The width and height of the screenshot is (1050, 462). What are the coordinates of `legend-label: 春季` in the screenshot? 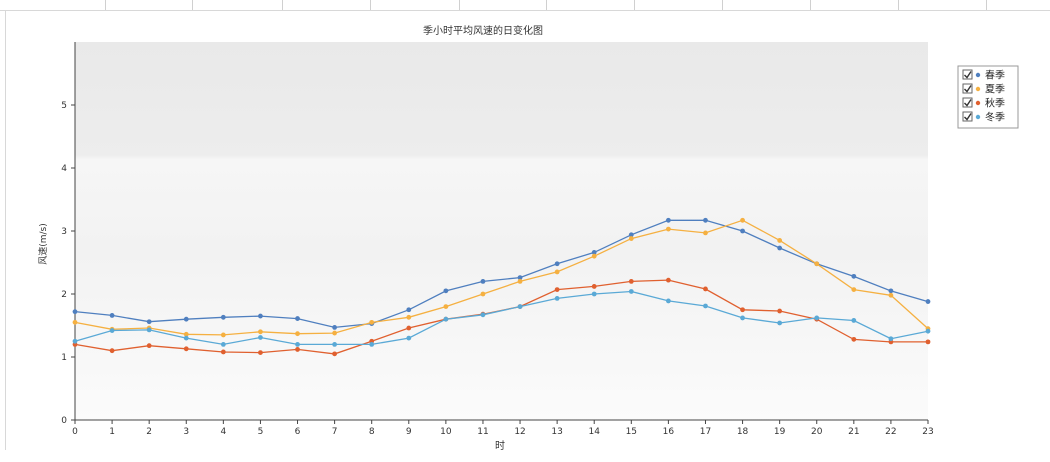 It's located at (995, 76).